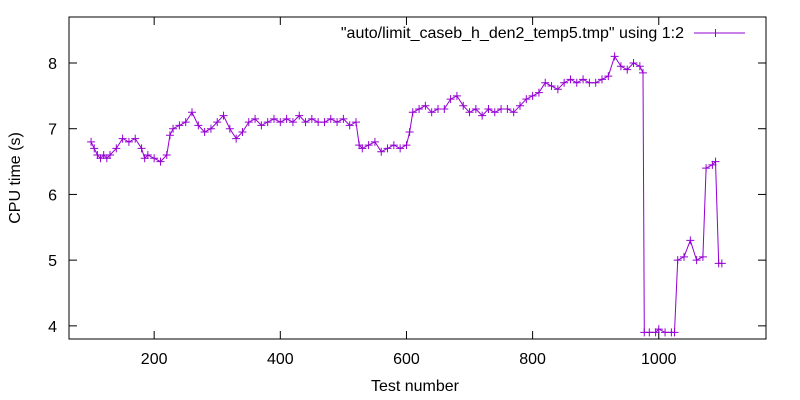 Image resolution: width=800 pixels, height=400 pixels. Describe the element at coordinates (406, 359) in the screenshot. I see `x-tick-label: 600` at that location.